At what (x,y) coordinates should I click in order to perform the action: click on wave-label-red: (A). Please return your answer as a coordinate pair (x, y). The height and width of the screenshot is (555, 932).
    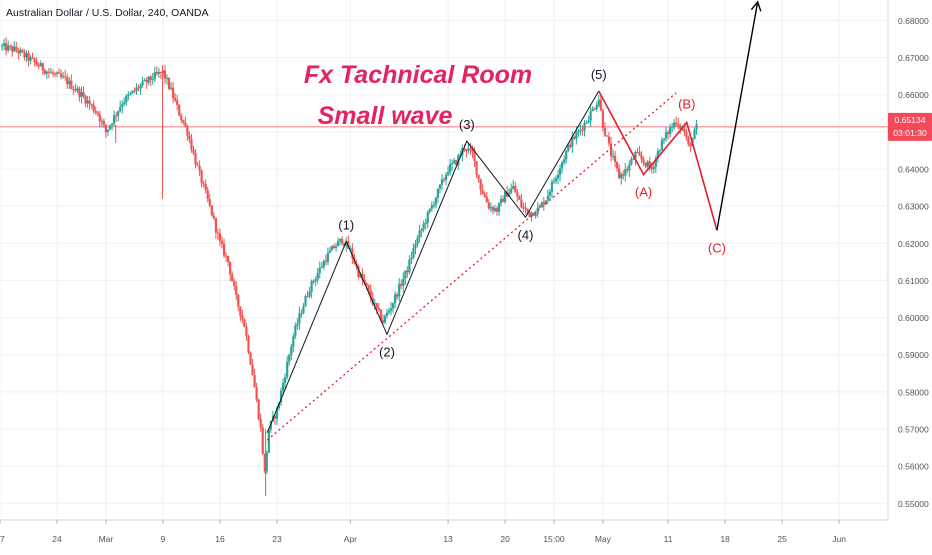
    Looking at the image, I should click on (643, 192).